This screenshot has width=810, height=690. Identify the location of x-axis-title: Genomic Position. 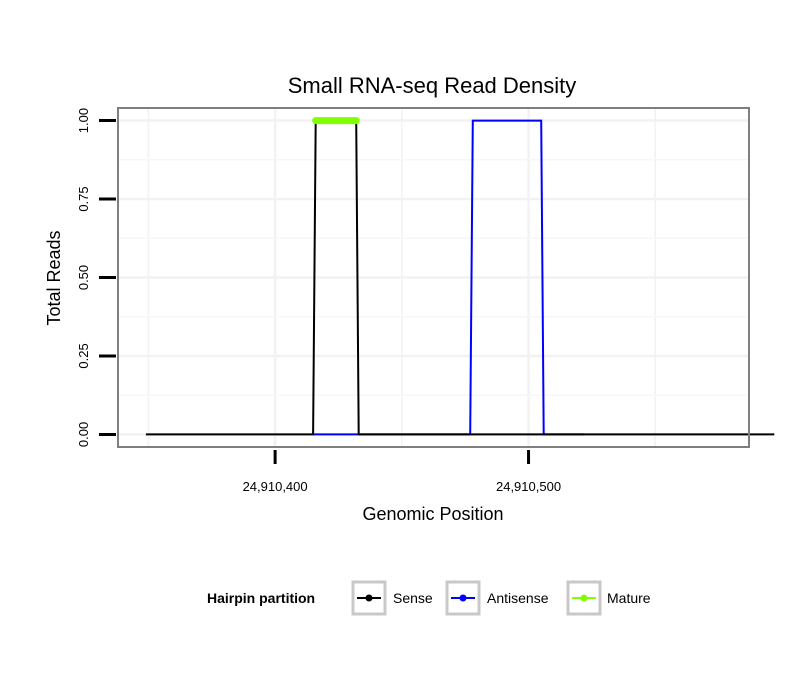
(432, 514).